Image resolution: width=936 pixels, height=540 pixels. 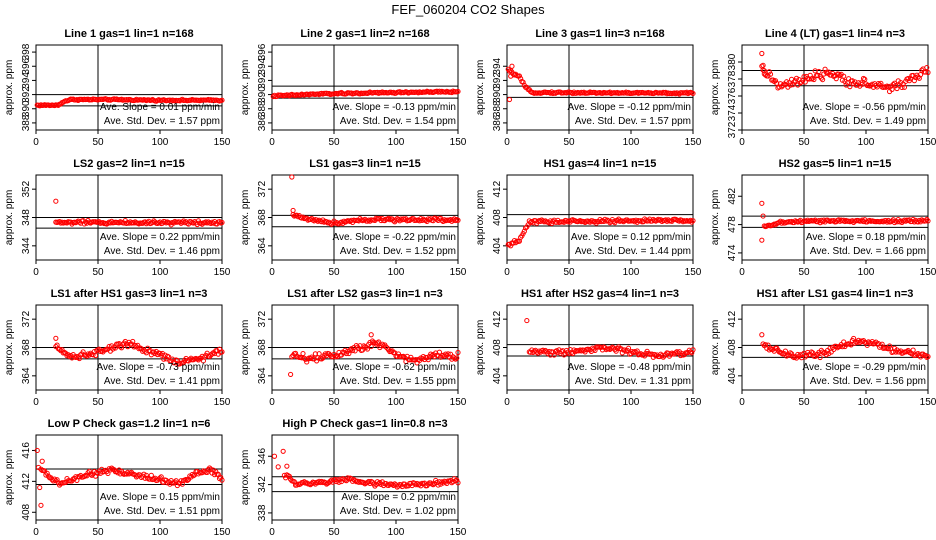 What do you see at coordinates (732, 112) in the screenshot?
I see `y-tick-label: 374` at bounding box center [732, 112].